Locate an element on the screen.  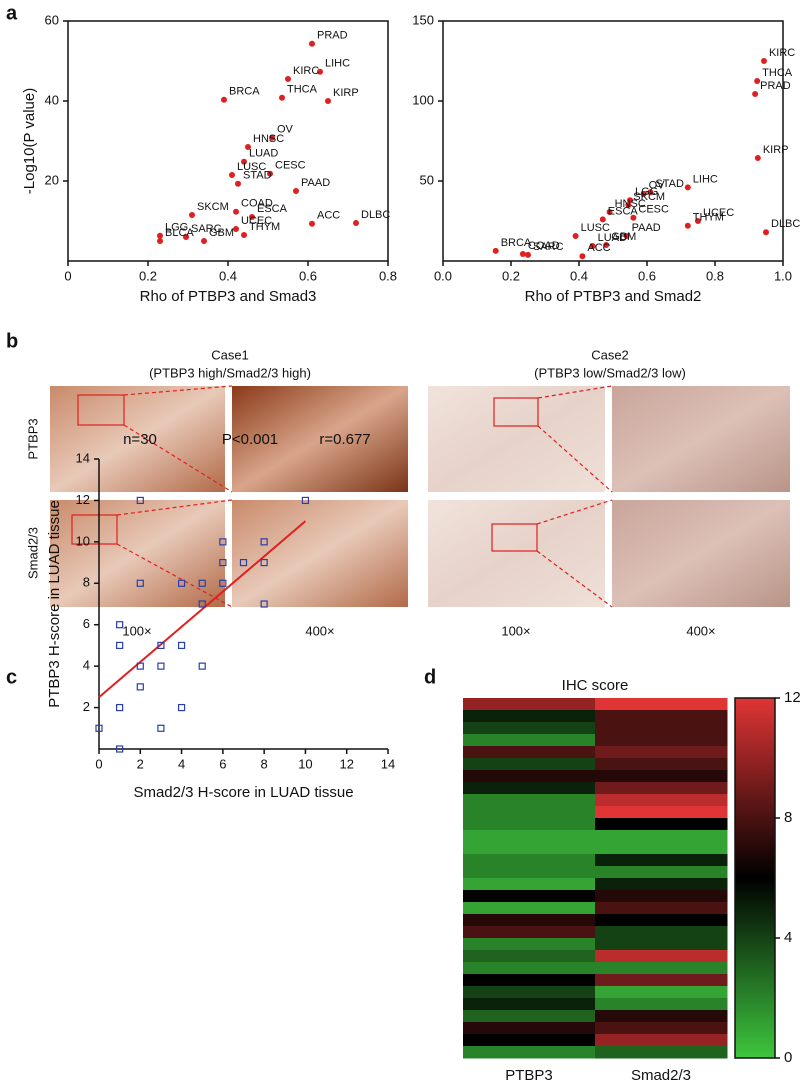
y-tick-label: 10 is located at coordinates (83, 540).